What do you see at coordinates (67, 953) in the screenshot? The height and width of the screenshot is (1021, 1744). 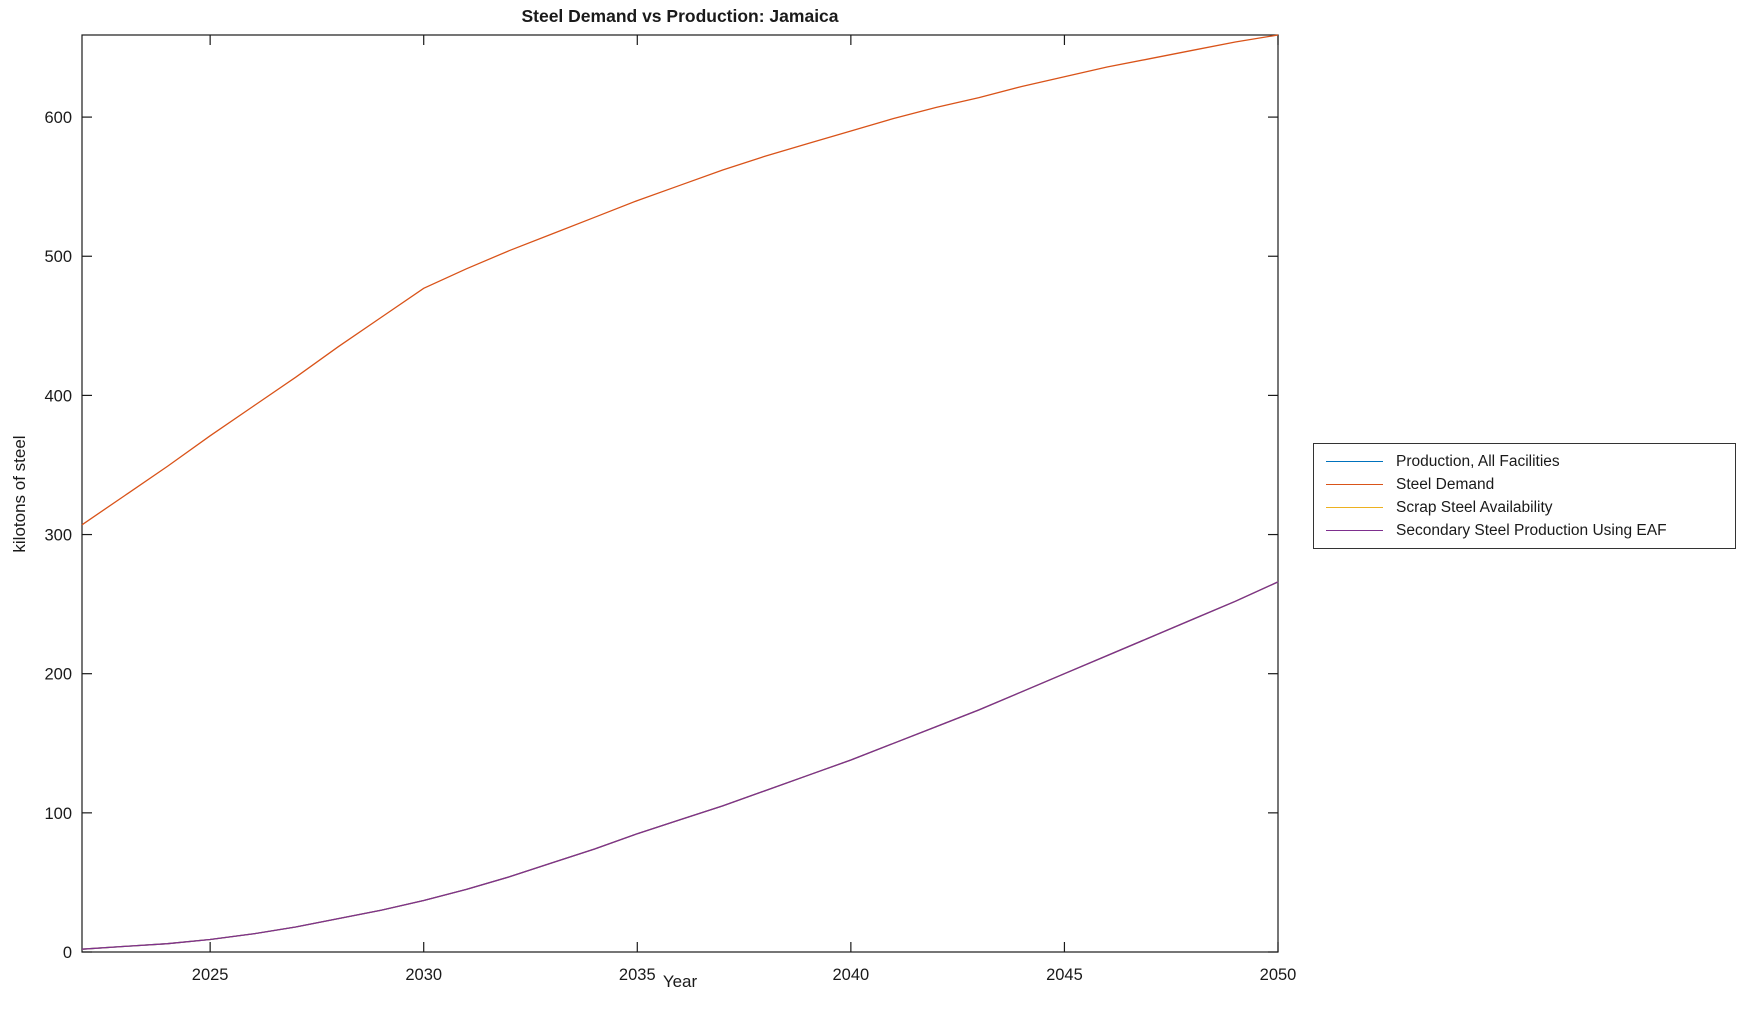 I see `y-tick-label: 0` at bounding box center [67, 953].